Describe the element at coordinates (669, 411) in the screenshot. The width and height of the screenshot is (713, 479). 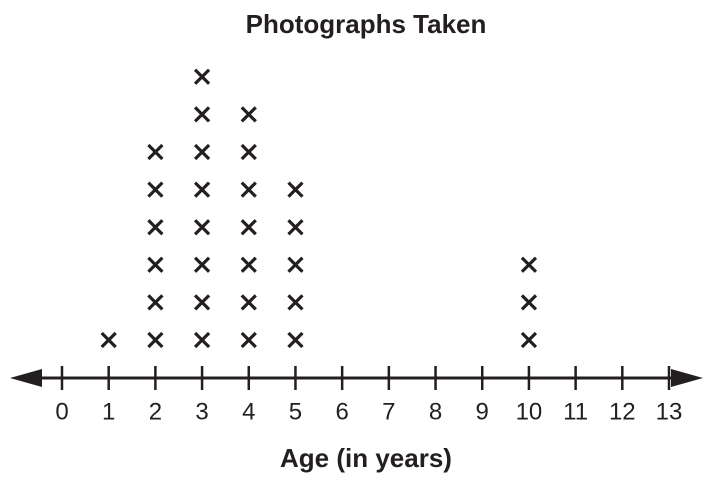
I see `x-tick-label: 13` at that location.